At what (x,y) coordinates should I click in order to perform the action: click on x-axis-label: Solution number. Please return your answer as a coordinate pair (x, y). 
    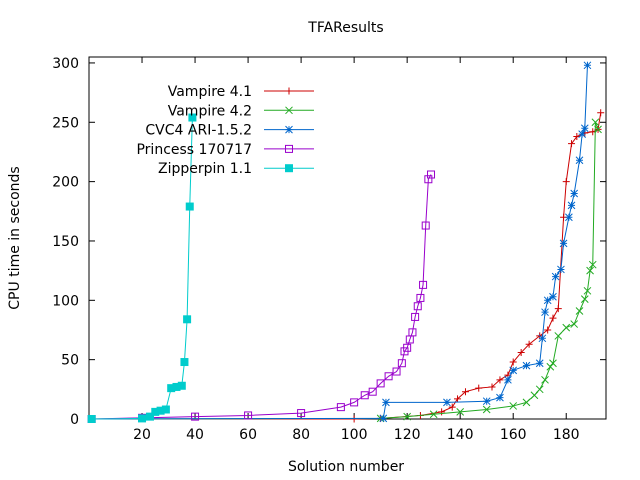
    Looking at the image, I should click on (346, 467).